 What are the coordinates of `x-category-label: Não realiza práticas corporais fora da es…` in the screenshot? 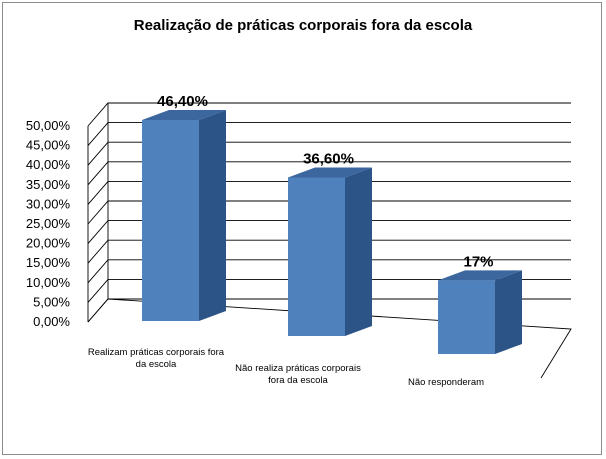 It's located at (298, 374).